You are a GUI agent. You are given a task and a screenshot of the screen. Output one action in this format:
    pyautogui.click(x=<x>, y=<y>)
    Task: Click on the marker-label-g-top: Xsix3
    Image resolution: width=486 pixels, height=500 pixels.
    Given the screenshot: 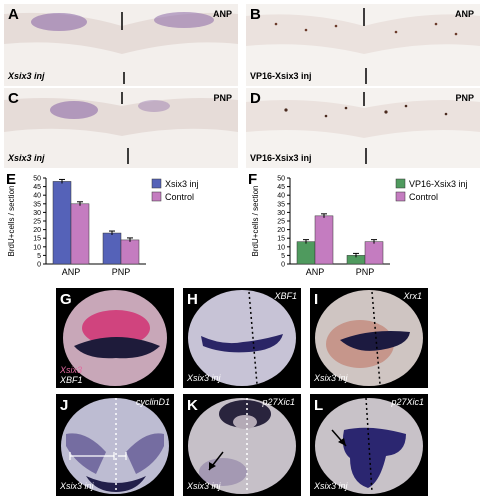 What is the action you would take?
    pyautogui.click(x=71, y=370)
    